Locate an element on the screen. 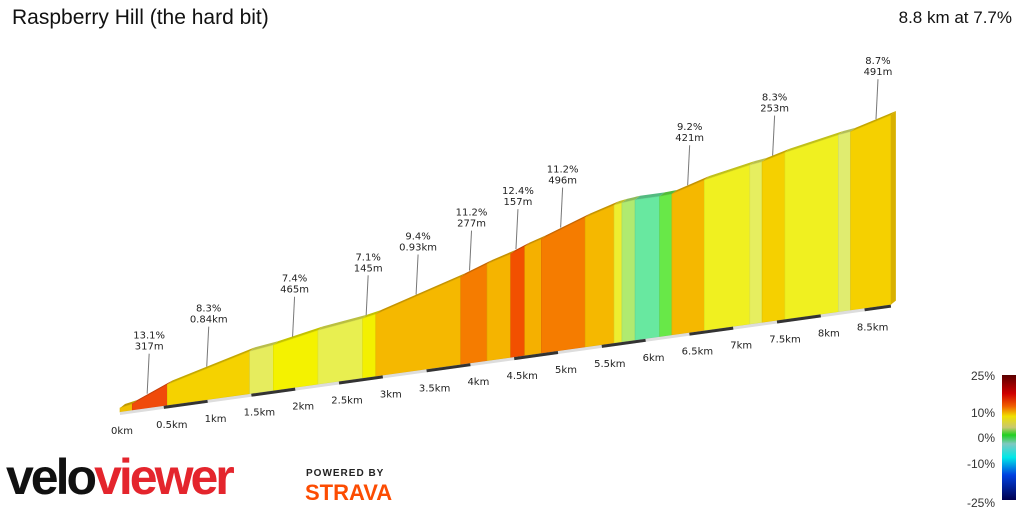  distance-tick-label: 2km is located at coordinates (303, 407).